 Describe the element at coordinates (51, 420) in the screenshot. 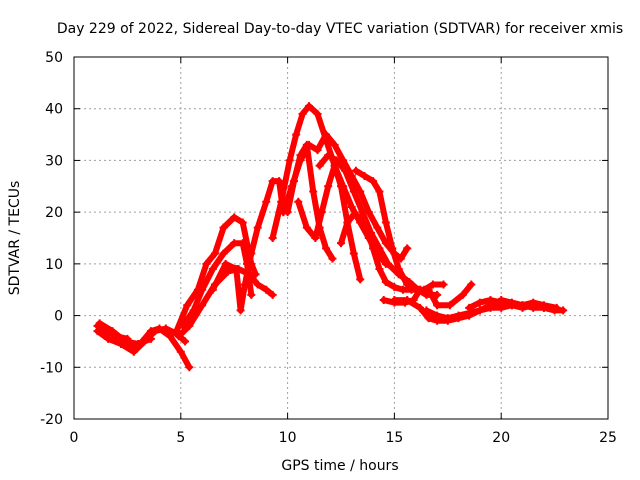

I see `y-tick-label: -20` at that location.